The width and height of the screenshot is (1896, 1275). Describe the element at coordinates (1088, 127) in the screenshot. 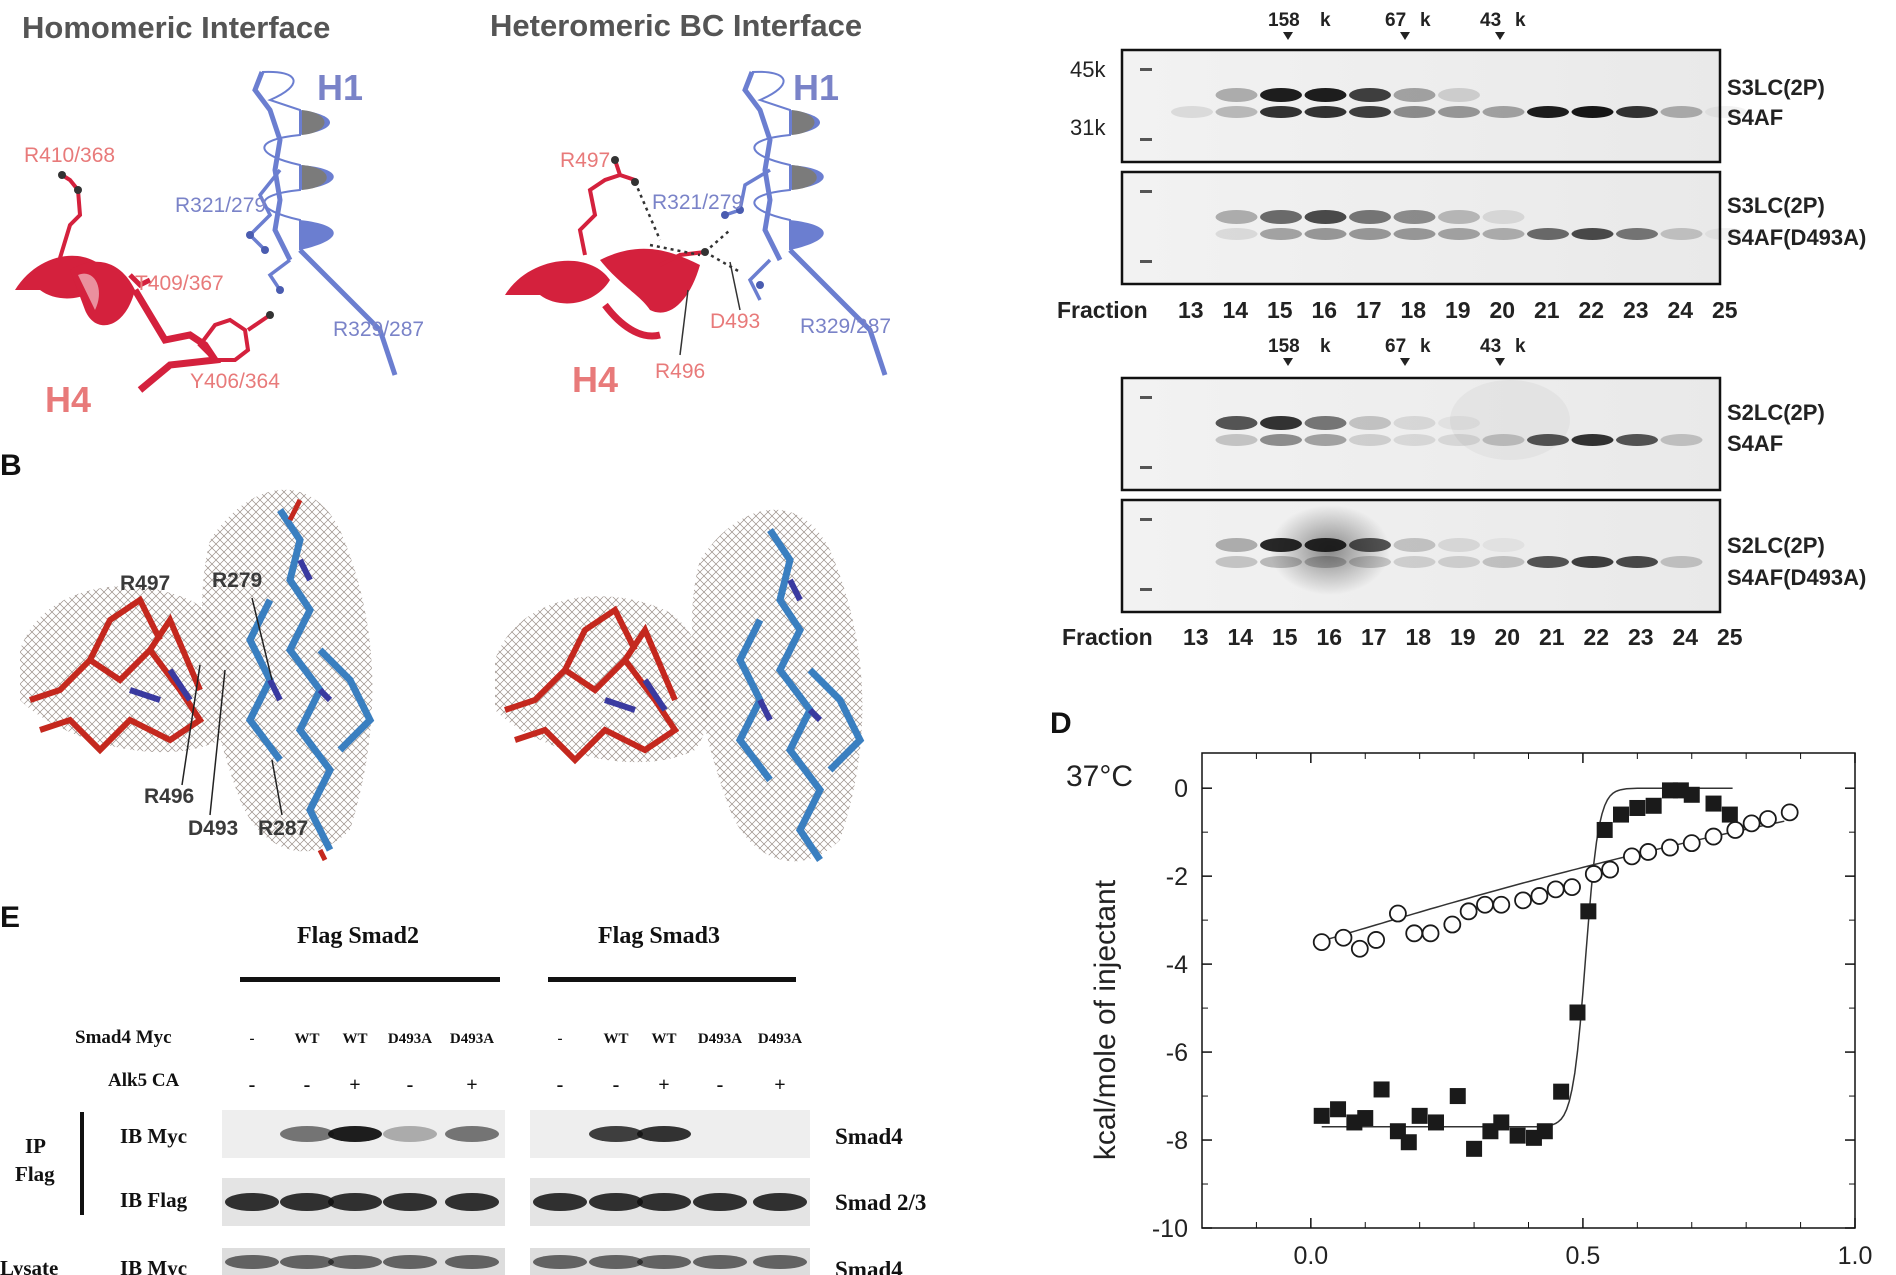

I see `size-31k: 31k` at that location.